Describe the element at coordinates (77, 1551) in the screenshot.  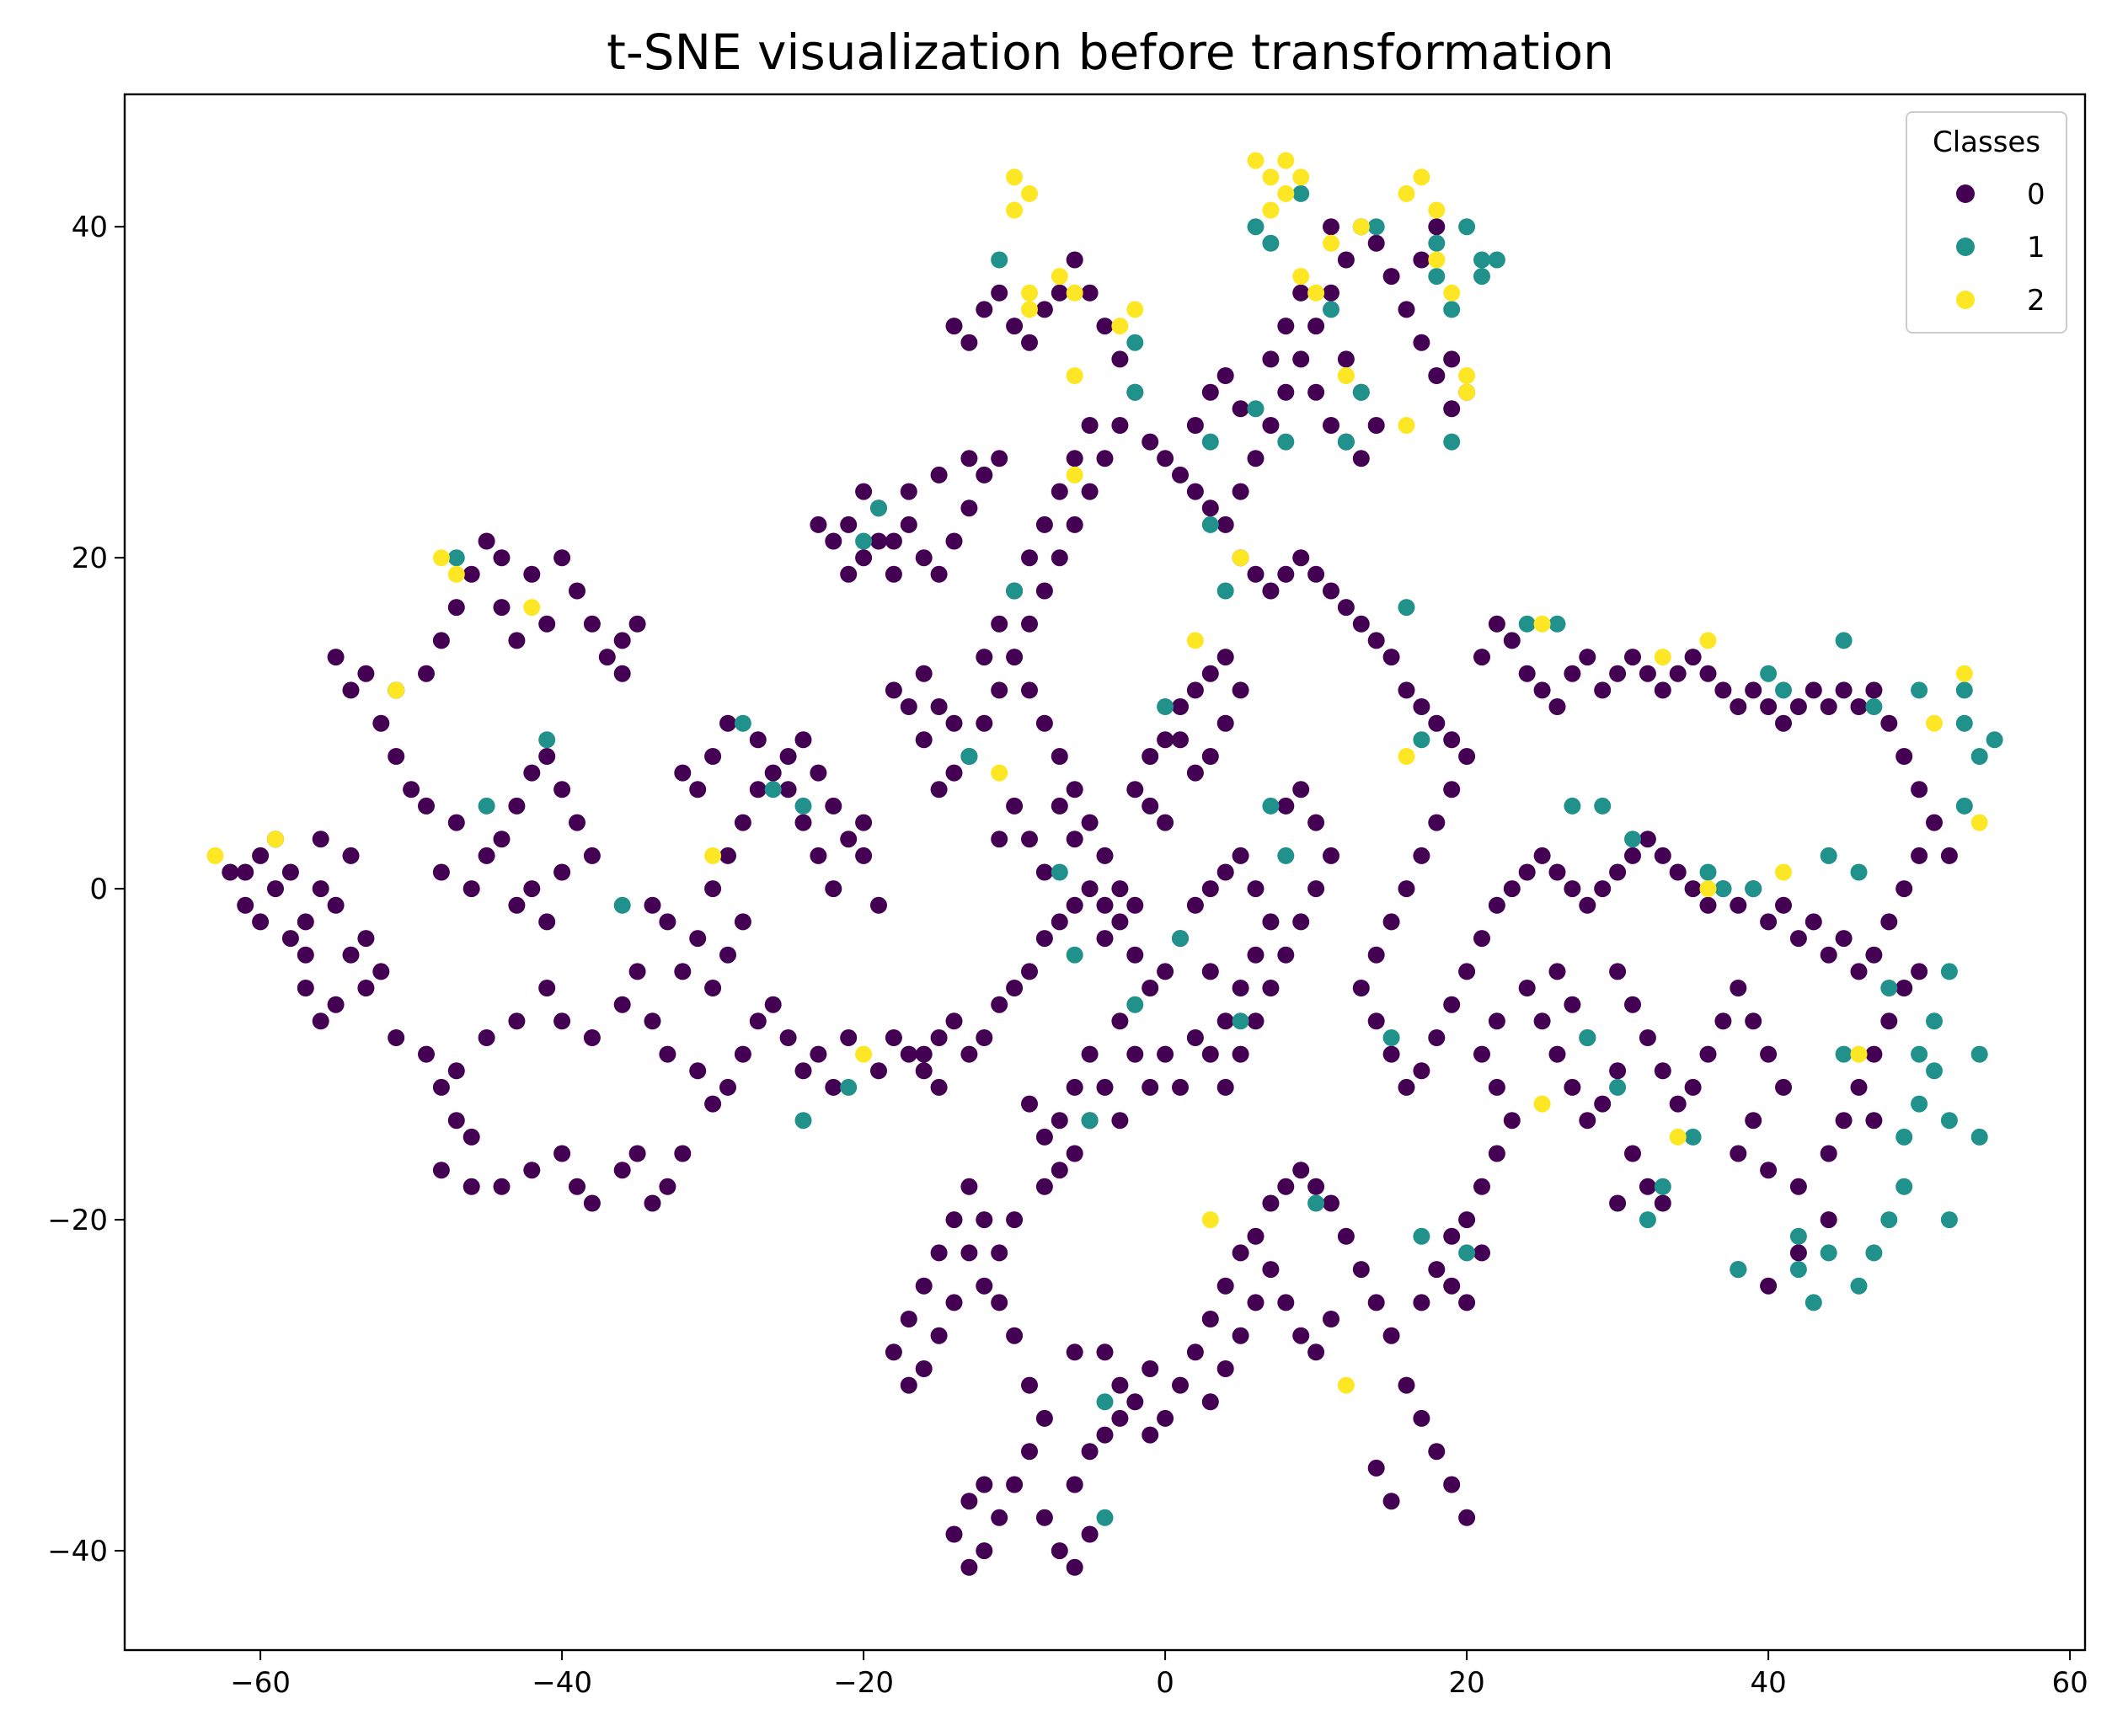
I see `y-tick-label: −40` at that location.